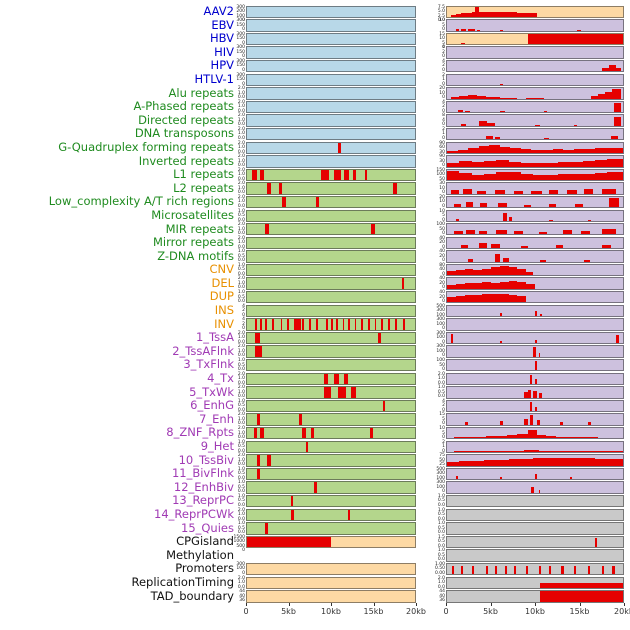 This screenshot has height=630, width=630. Describe the element at coordinates (315, 544) in the screenshot. I see `track-row: CPGisland 1500 1000 500 0 1.5 0.5 0.0` at that location.